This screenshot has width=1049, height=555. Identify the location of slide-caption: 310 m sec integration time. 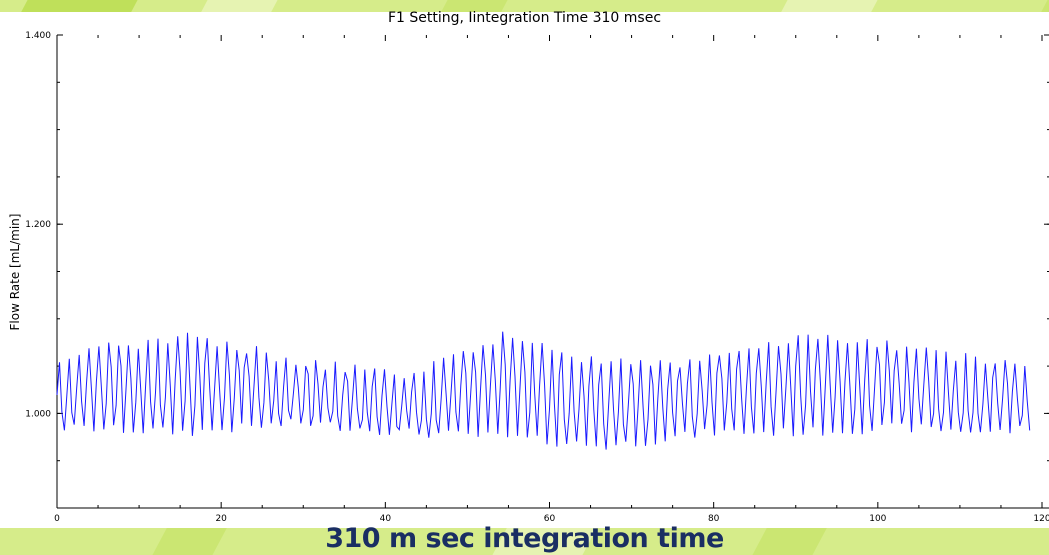
(524, 538).